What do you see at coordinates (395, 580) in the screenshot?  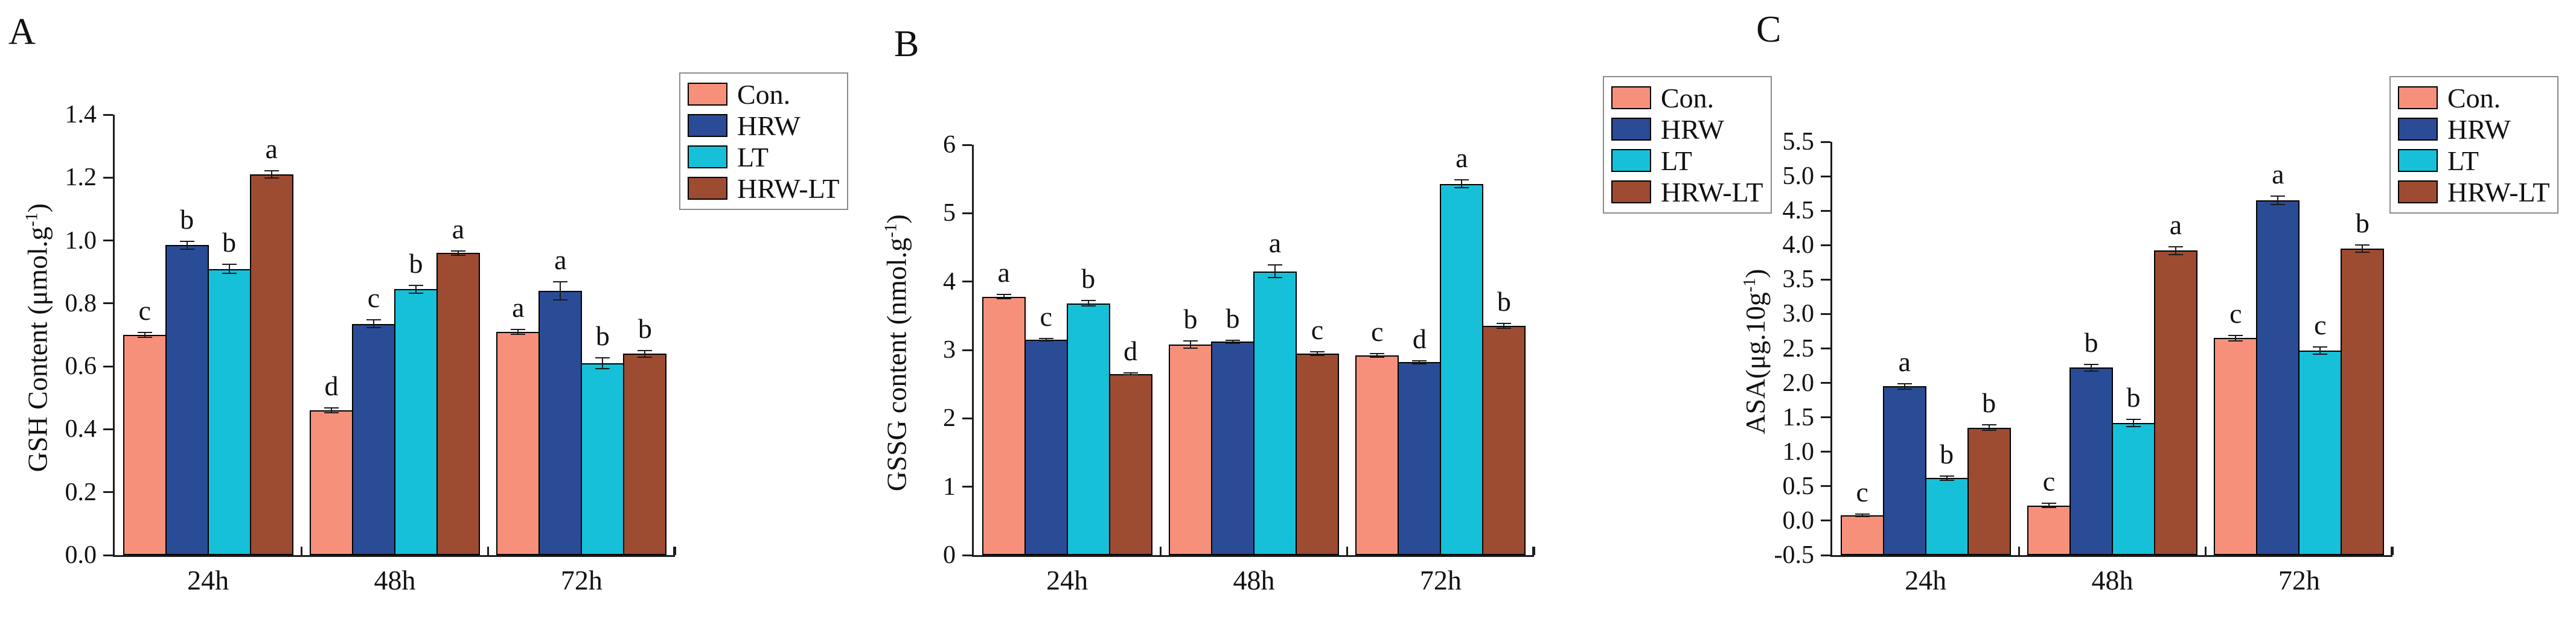 I see `x-tick-label-48h: 48h` at bounding box center [395, 580].